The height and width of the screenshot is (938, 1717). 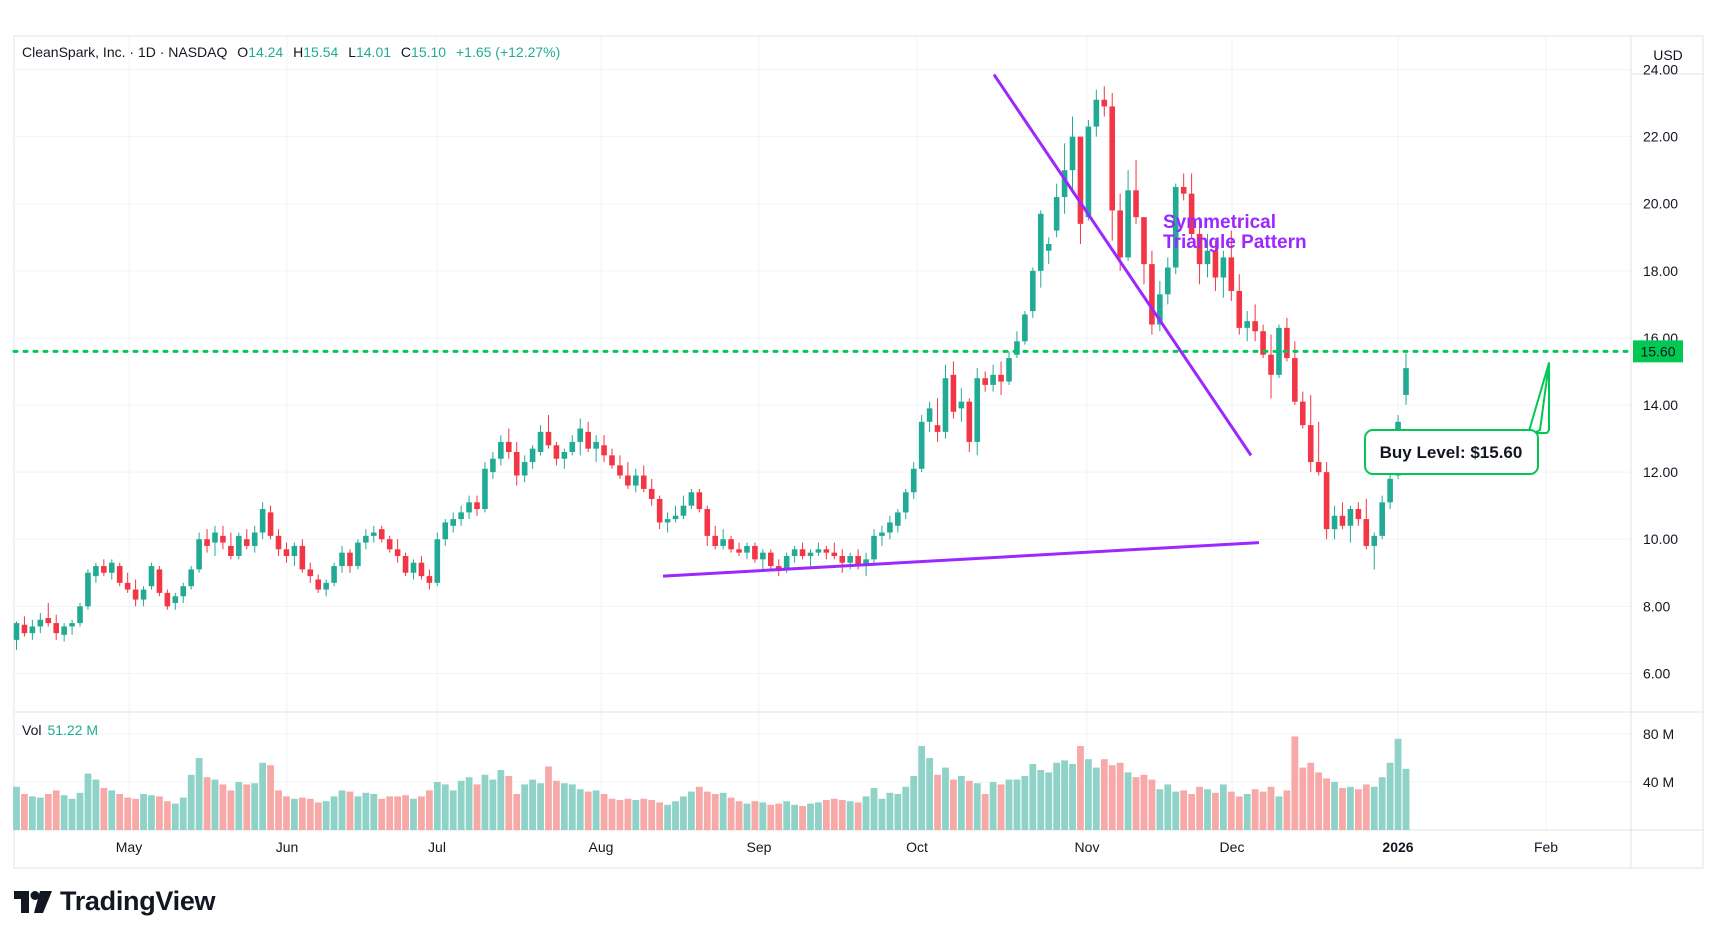 What do you see at coordinates (1668, 55) in the screenshot?
I see `currency-button: USD` at bounding box center [1668, 55].